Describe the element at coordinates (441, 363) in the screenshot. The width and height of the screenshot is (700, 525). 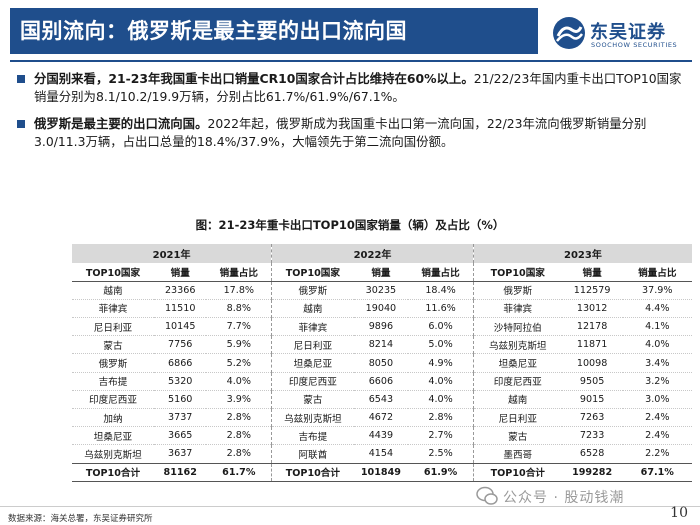
I see `table-cell: 4.9%` at that location.